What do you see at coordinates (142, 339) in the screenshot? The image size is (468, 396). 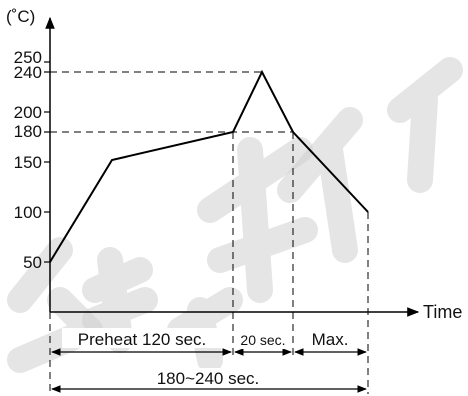 I see `preheat-label: Preheat 120 sec.` at bounding box center [142, 339].